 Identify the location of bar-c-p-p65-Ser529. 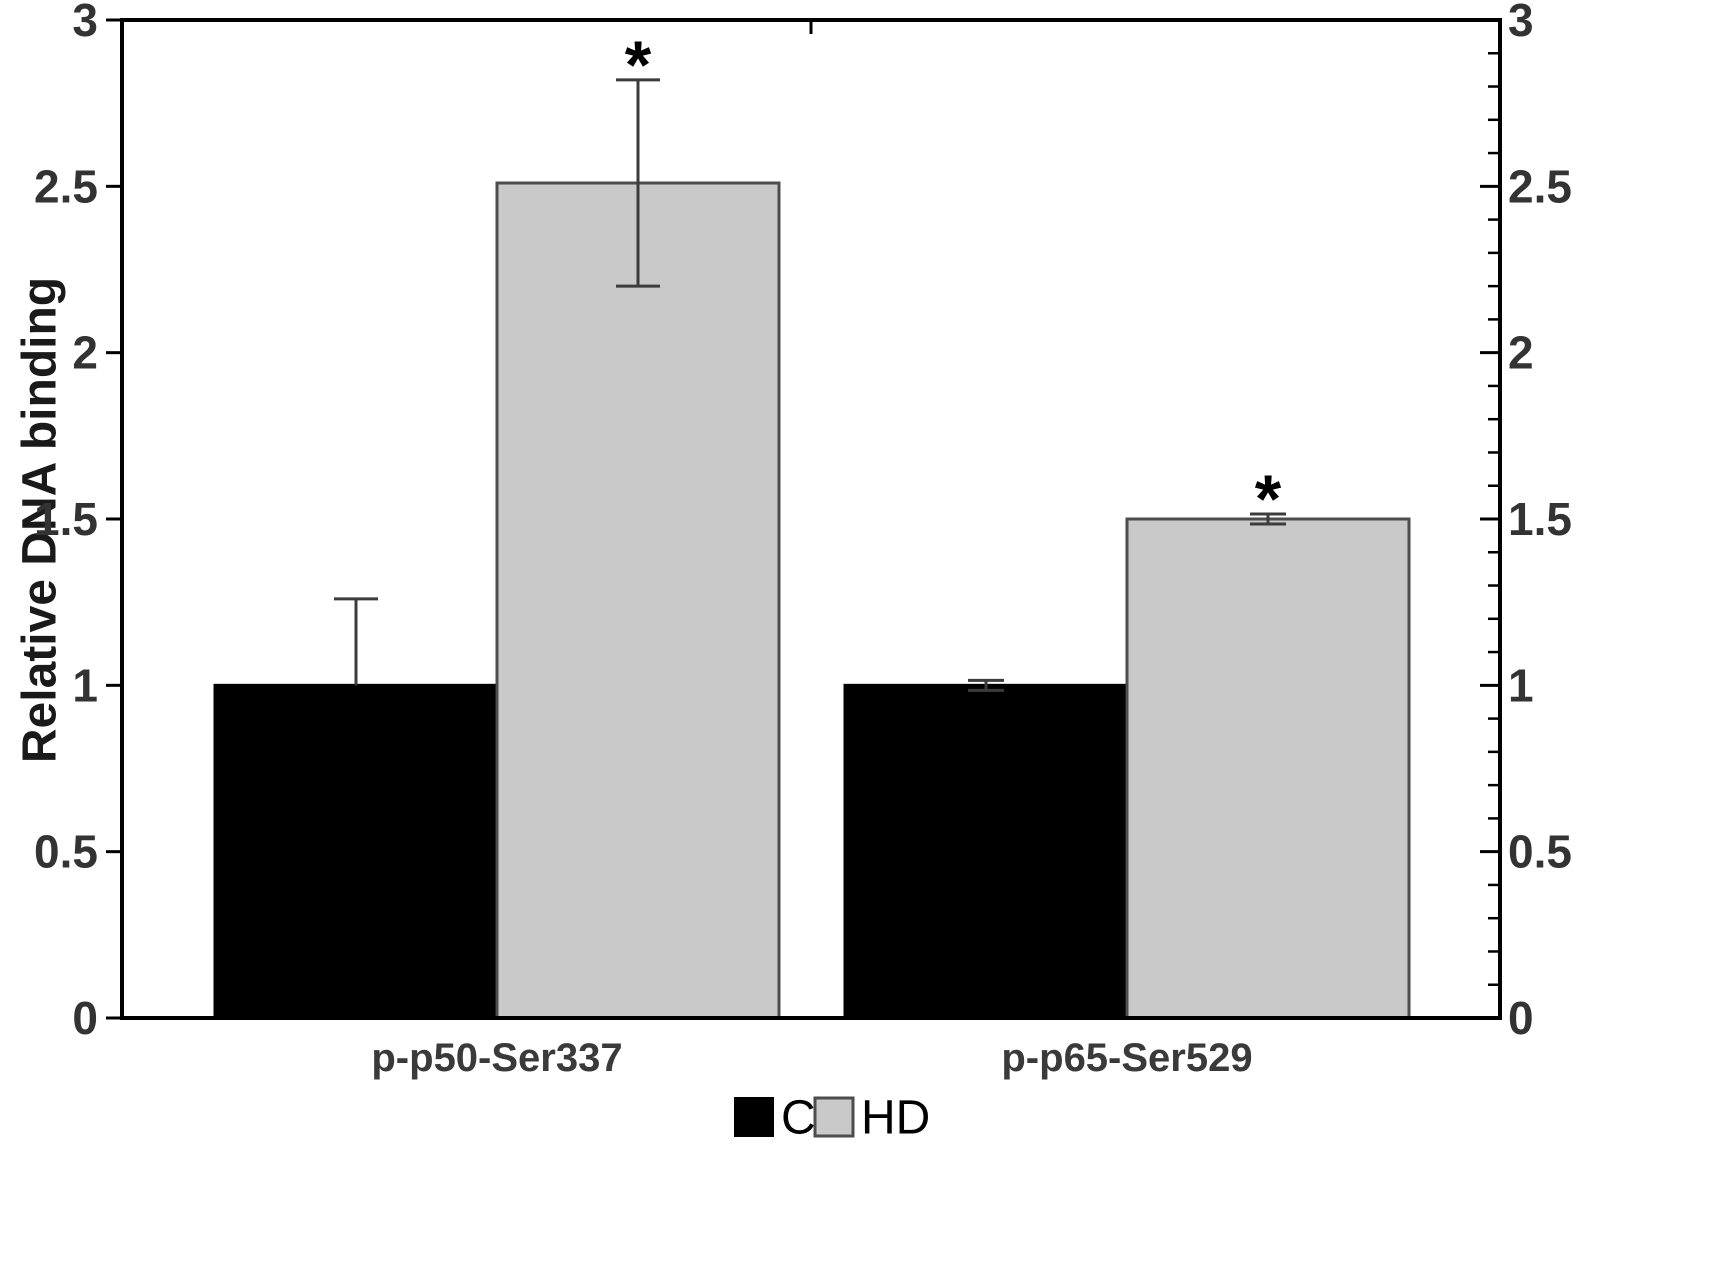
(986, 851).